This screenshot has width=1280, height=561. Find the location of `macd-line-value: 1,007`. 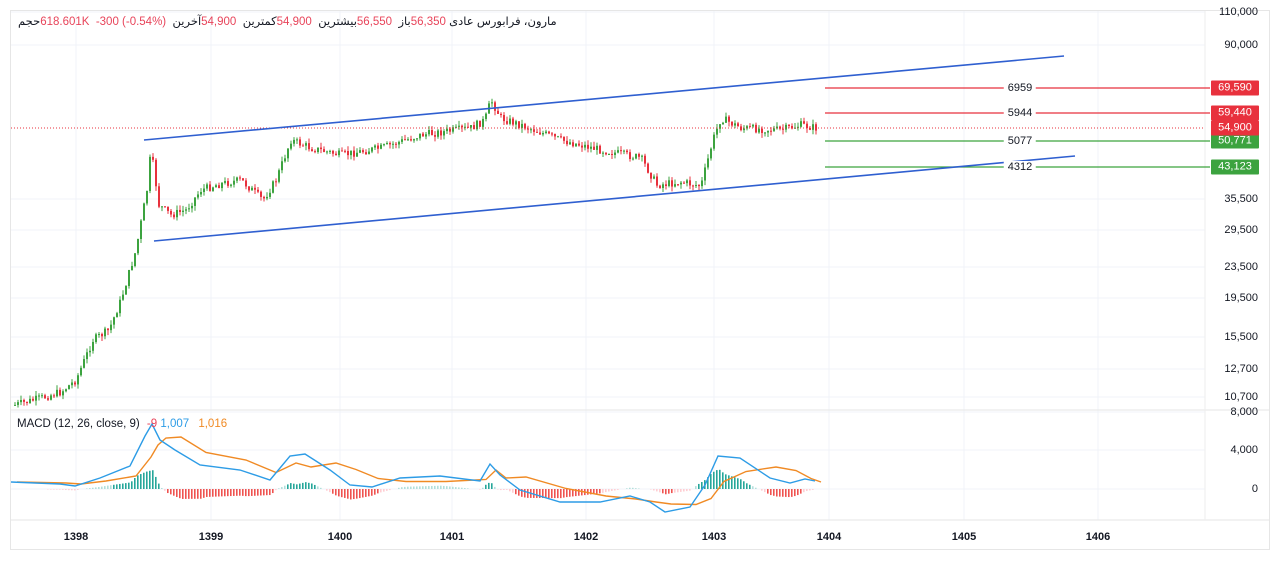

macd-line-value: 1,007 is located at coordinates (175, 424).